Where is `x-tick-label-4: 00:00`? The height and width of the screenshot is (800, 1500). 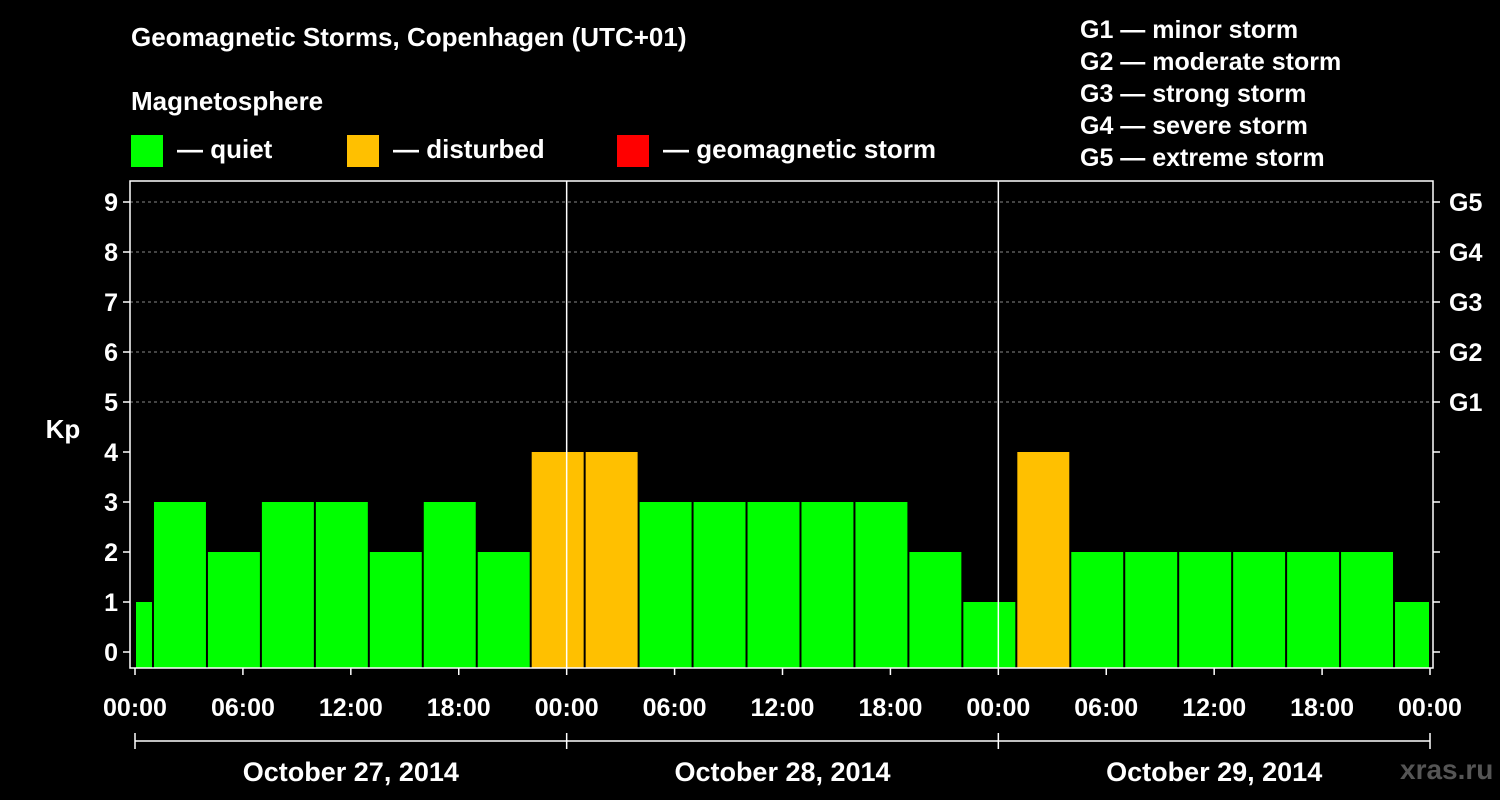
x-tick-label-4: 00:00 is located at coordinates (567, 708).